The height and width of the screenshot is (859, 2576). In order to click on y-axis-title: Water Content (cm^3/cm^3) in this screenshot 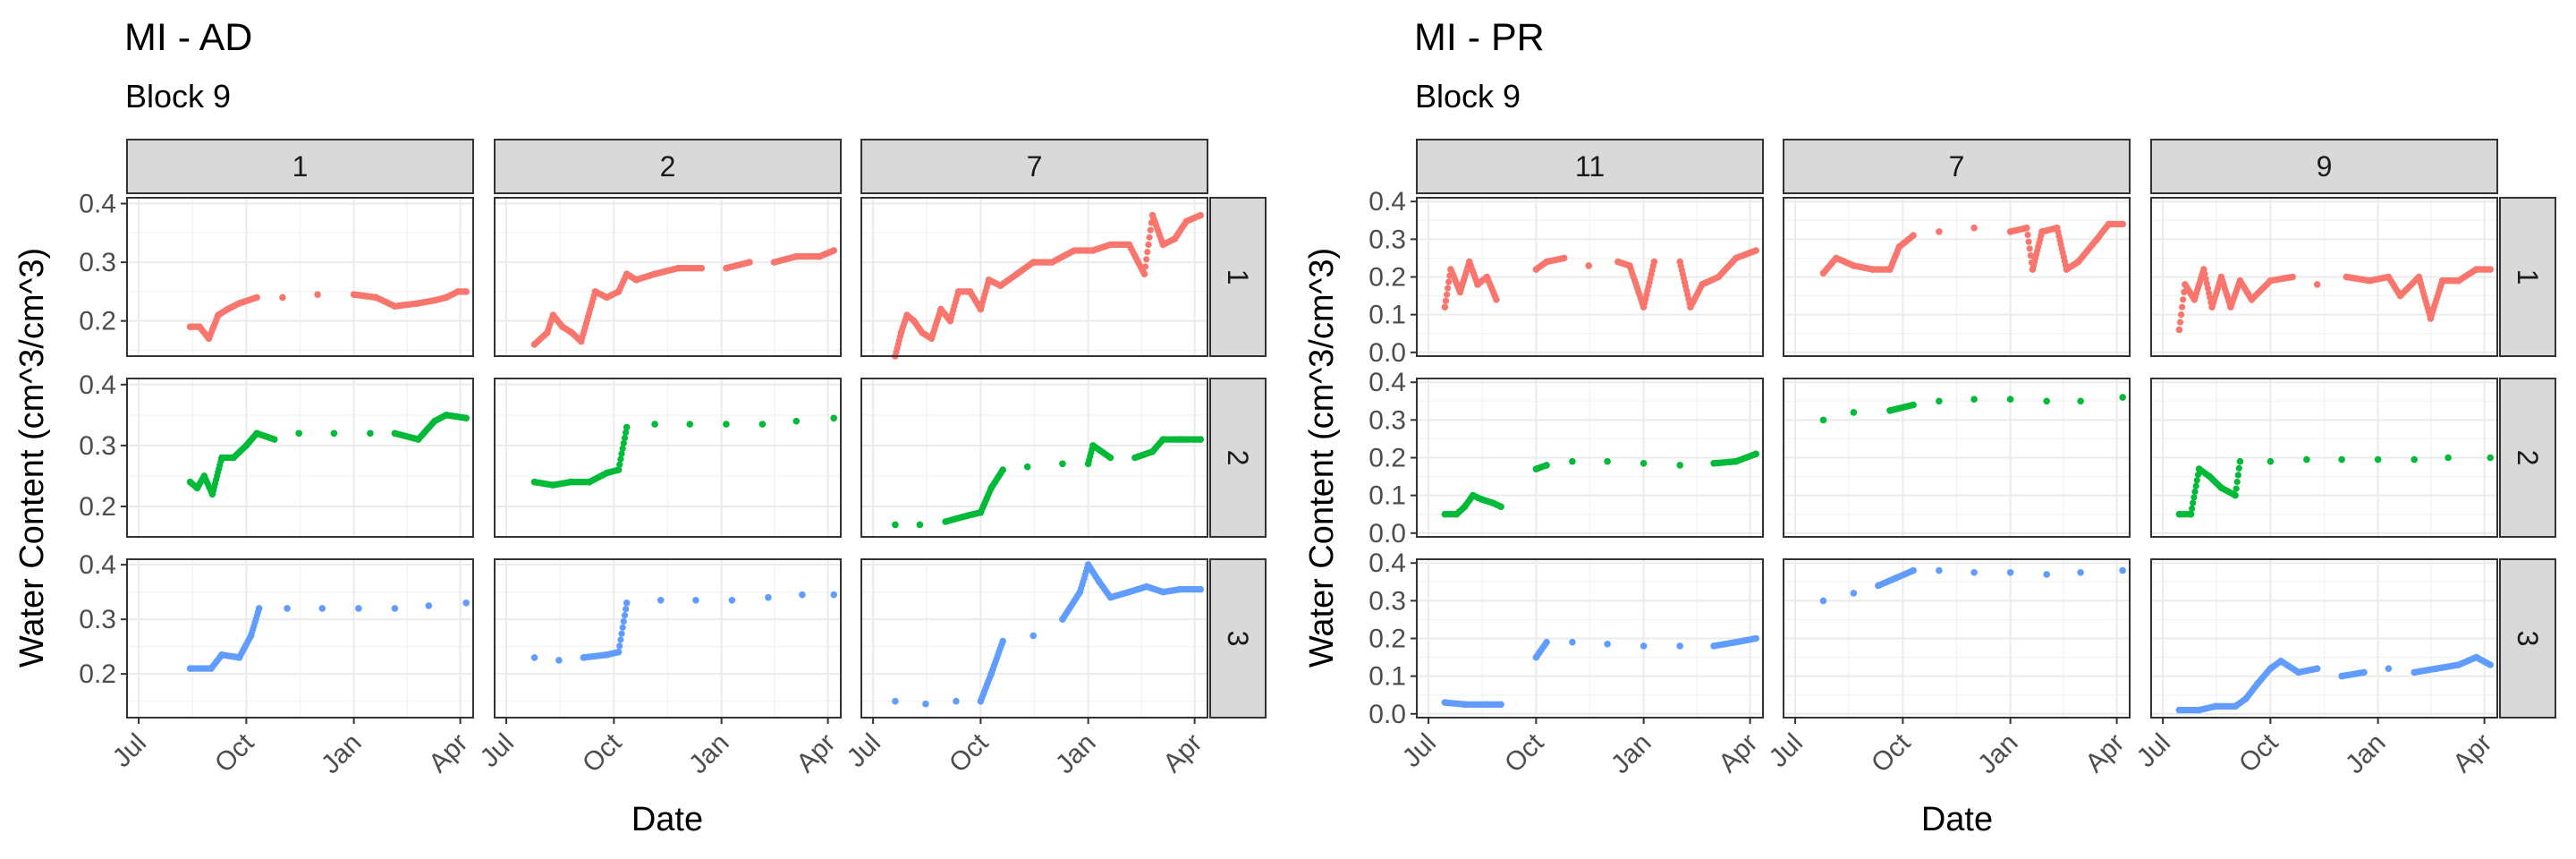, I will do `click(1322, 458)`.